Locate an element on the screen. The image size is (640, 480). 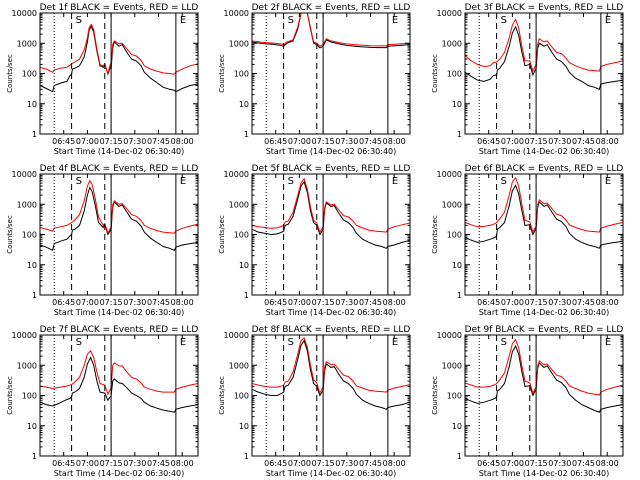
panel-title: Det 7f BLACK = Events, RED = LLD is located at coordinates (119, 330).